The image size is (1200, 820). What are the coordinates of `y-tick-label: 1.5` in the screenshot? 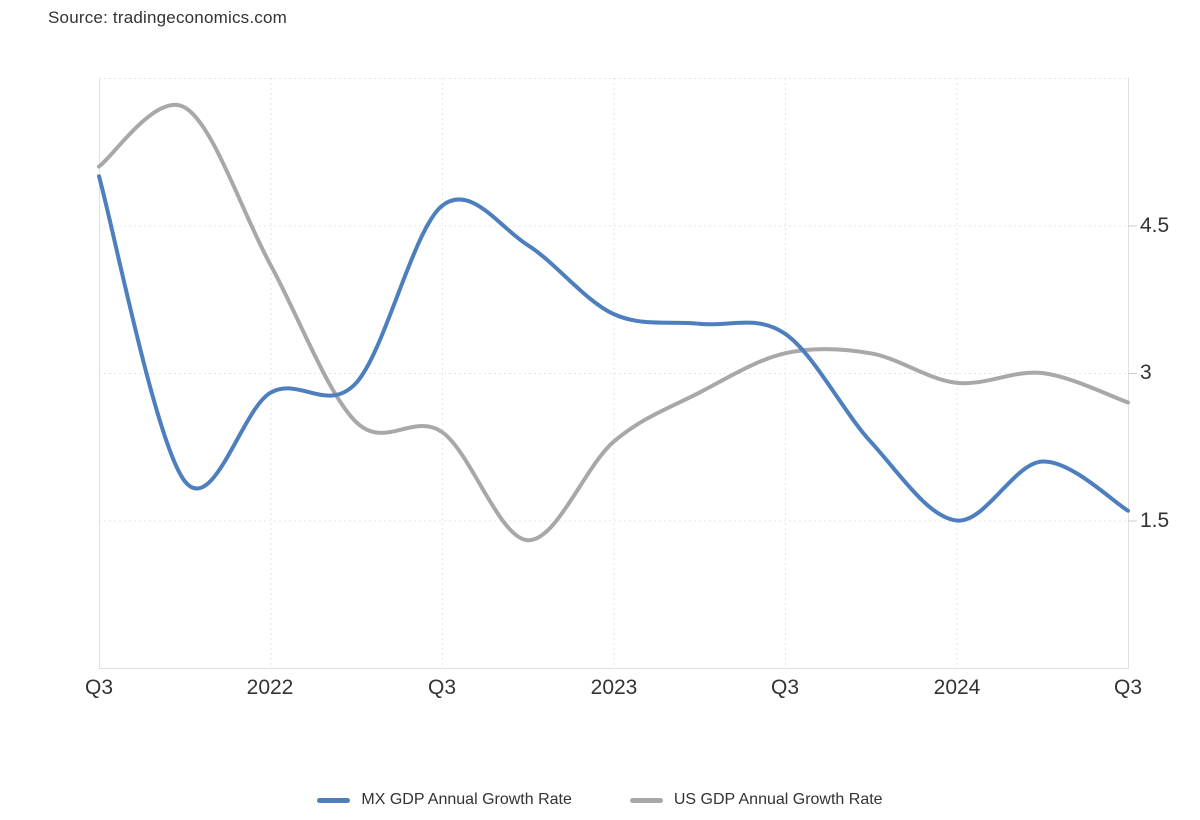 It's located at (1155, 520).